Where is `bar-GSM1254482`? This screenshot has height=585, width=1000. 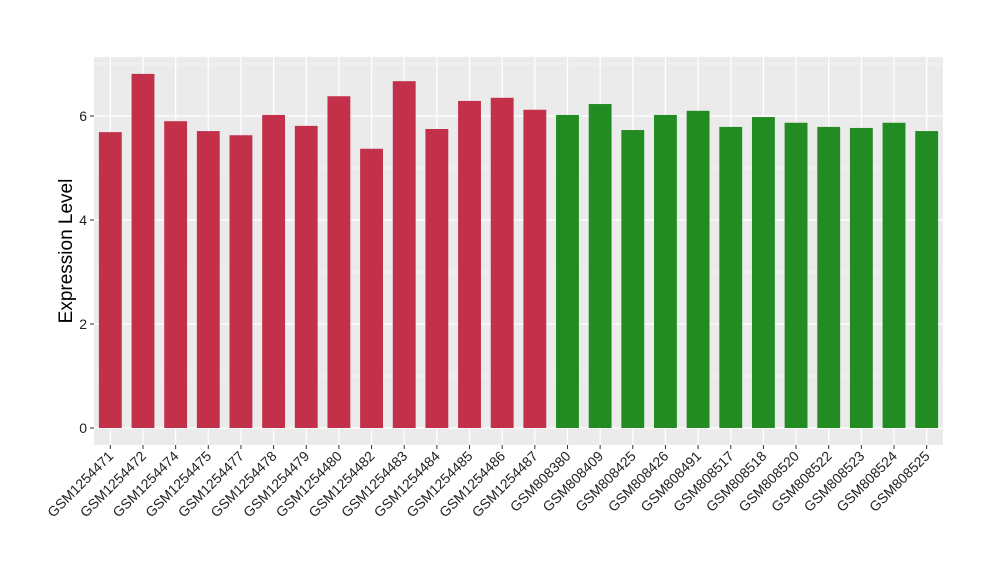 bar-GSM1254482 is located at coordinates (371, 288).